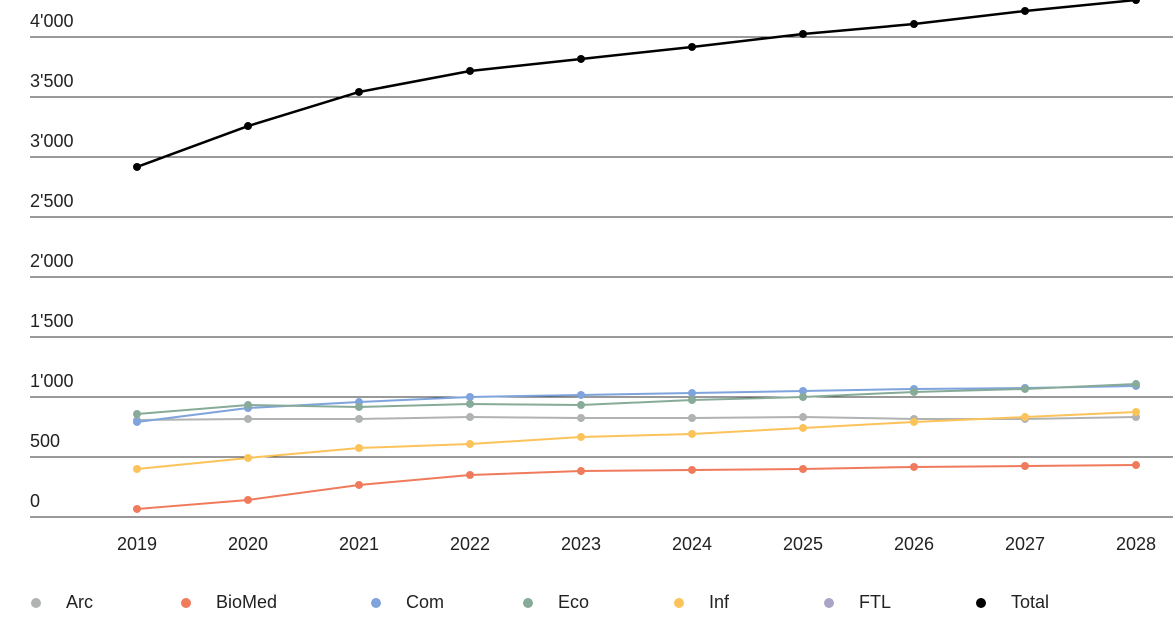 The height and width of the screenshot is (624, 1173). I want to click on legend-label: Total, so click(1030, 602).